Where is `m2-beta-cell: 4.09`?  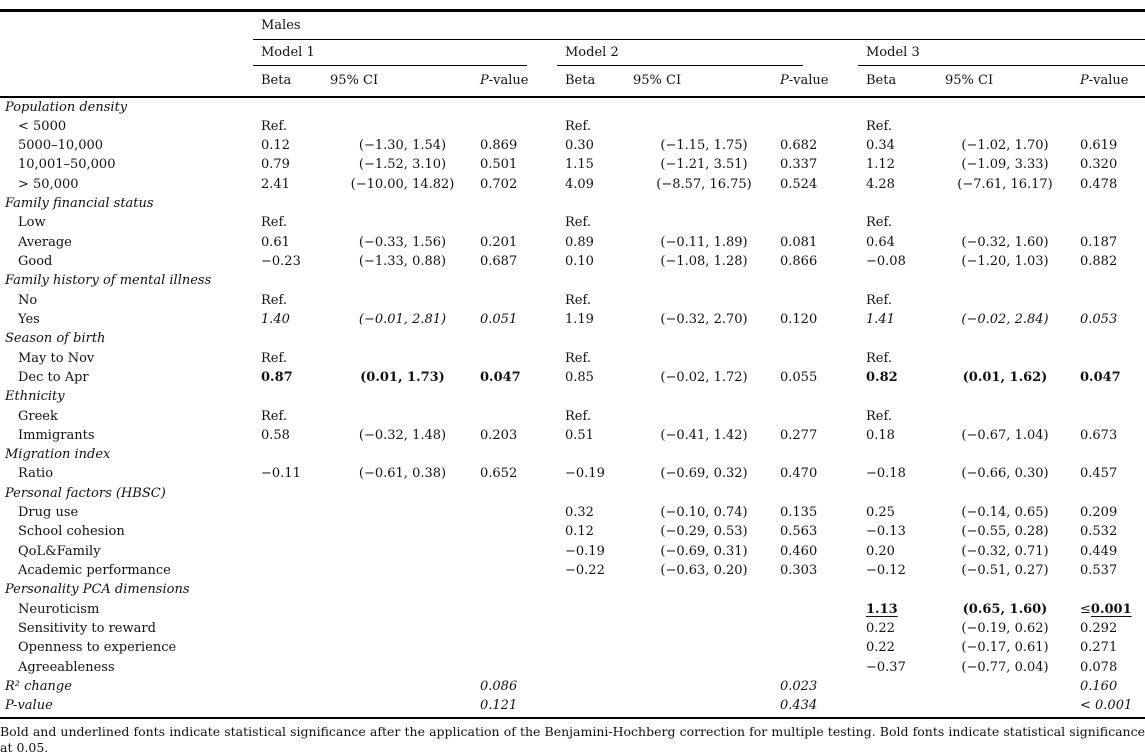 m2-beta-cell: 4.09 is located at coordinates (579, 184).